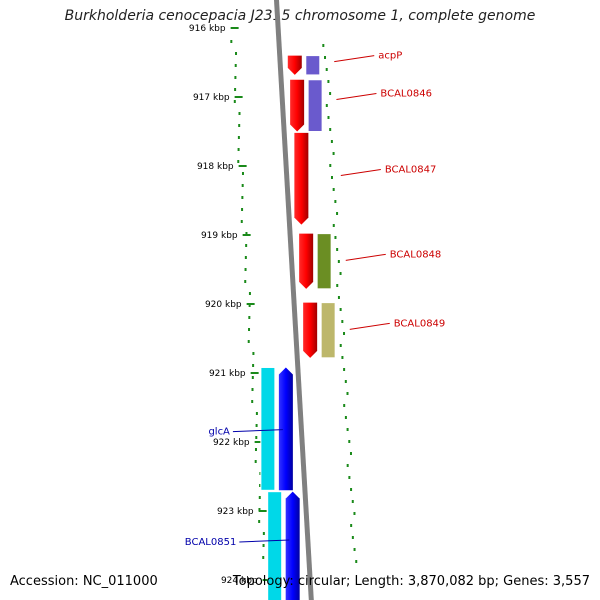 This screenshot has width=600, height=600. I want to click on gene-arrow-bcal0847, so click(301, 178).